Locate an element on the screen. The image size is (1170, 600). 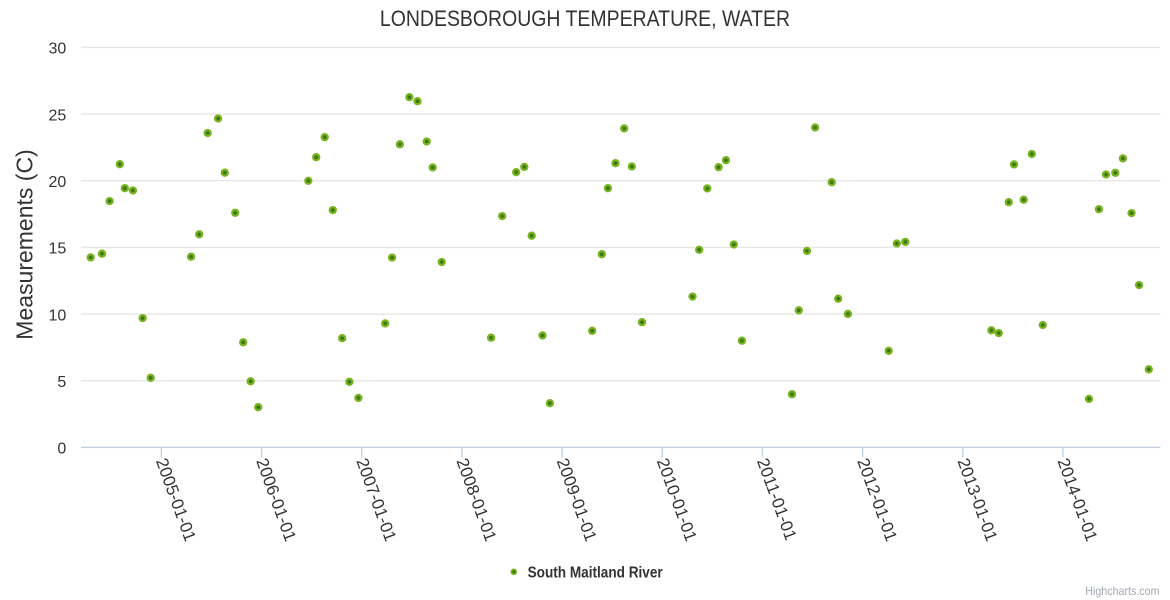
svg-text: Measurements (C) is located at coordinates (25, 244).